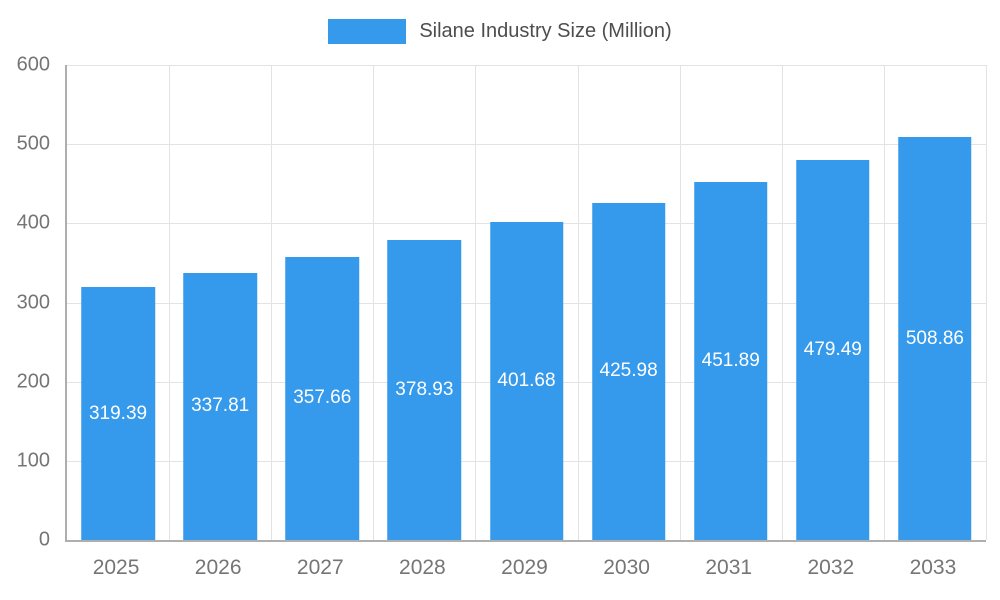 The width and height of the screenshot is (1000, 600). Describe the element at coordinates (729, 567) in the screenshot. I see `x-tick-label: 2031` at that location.